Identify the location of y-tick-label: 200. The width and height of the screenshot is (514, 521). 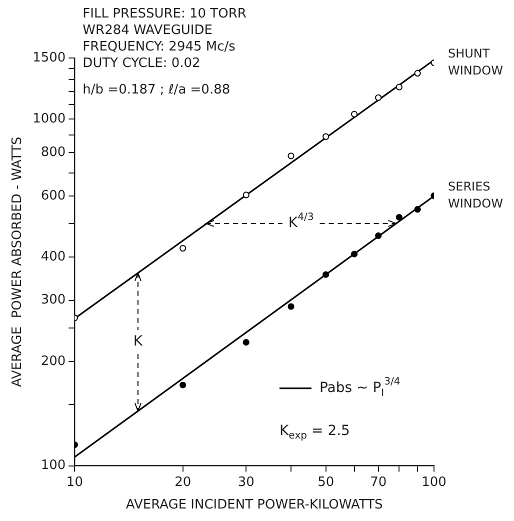
(53, 361).